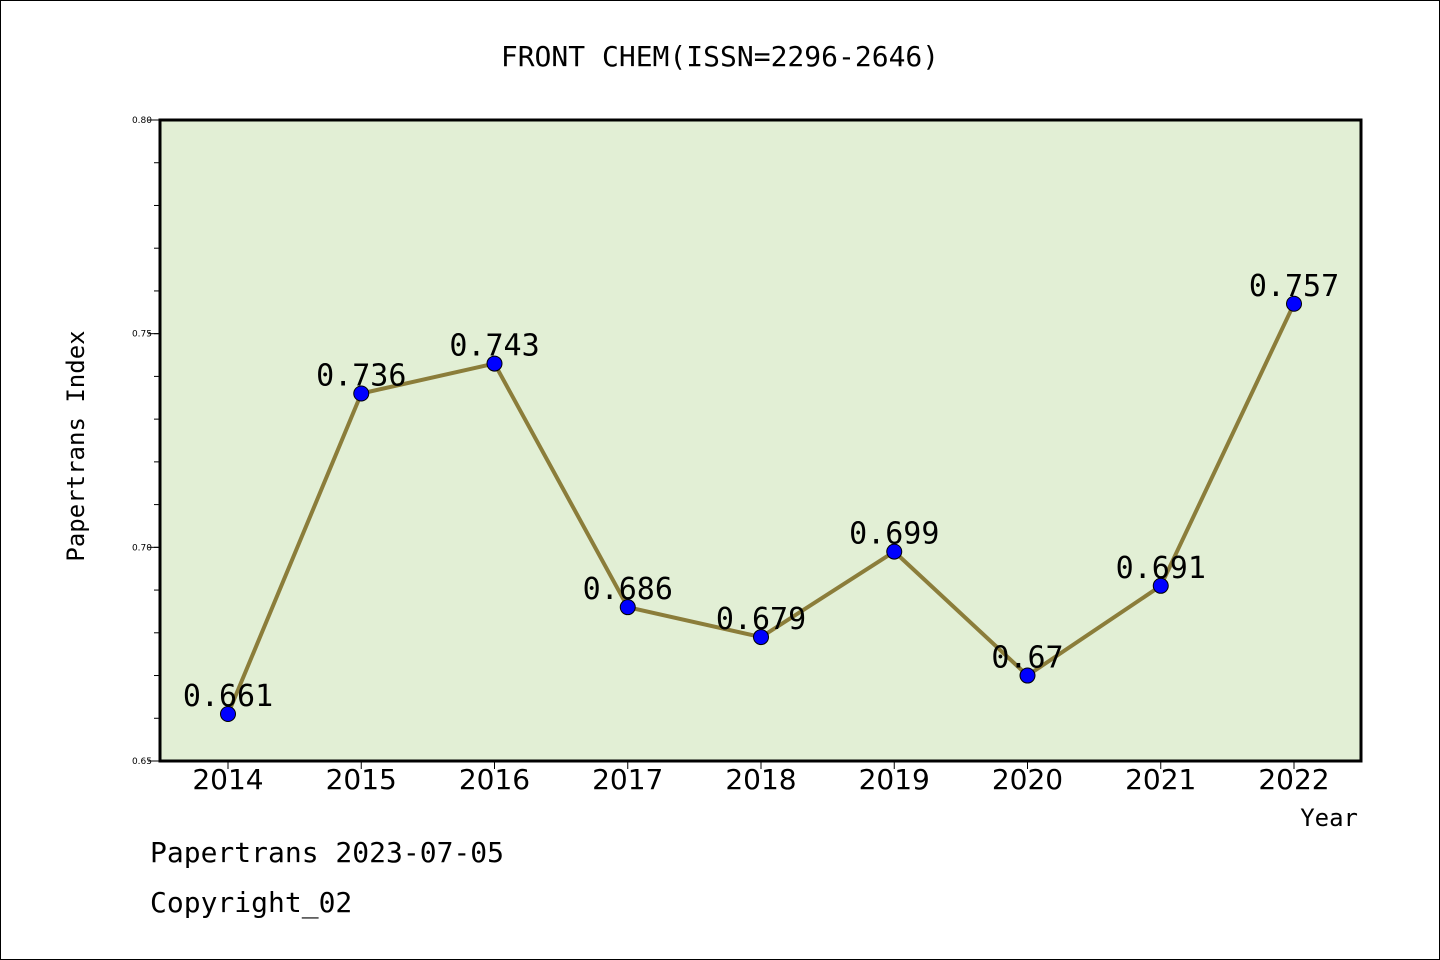 This screenshot has height=960, width=1440. What do you see at coordinates (251, 902) in the screenshot?
I see `footer-copyright: Copyright_02` at bounding box center [251, 902].